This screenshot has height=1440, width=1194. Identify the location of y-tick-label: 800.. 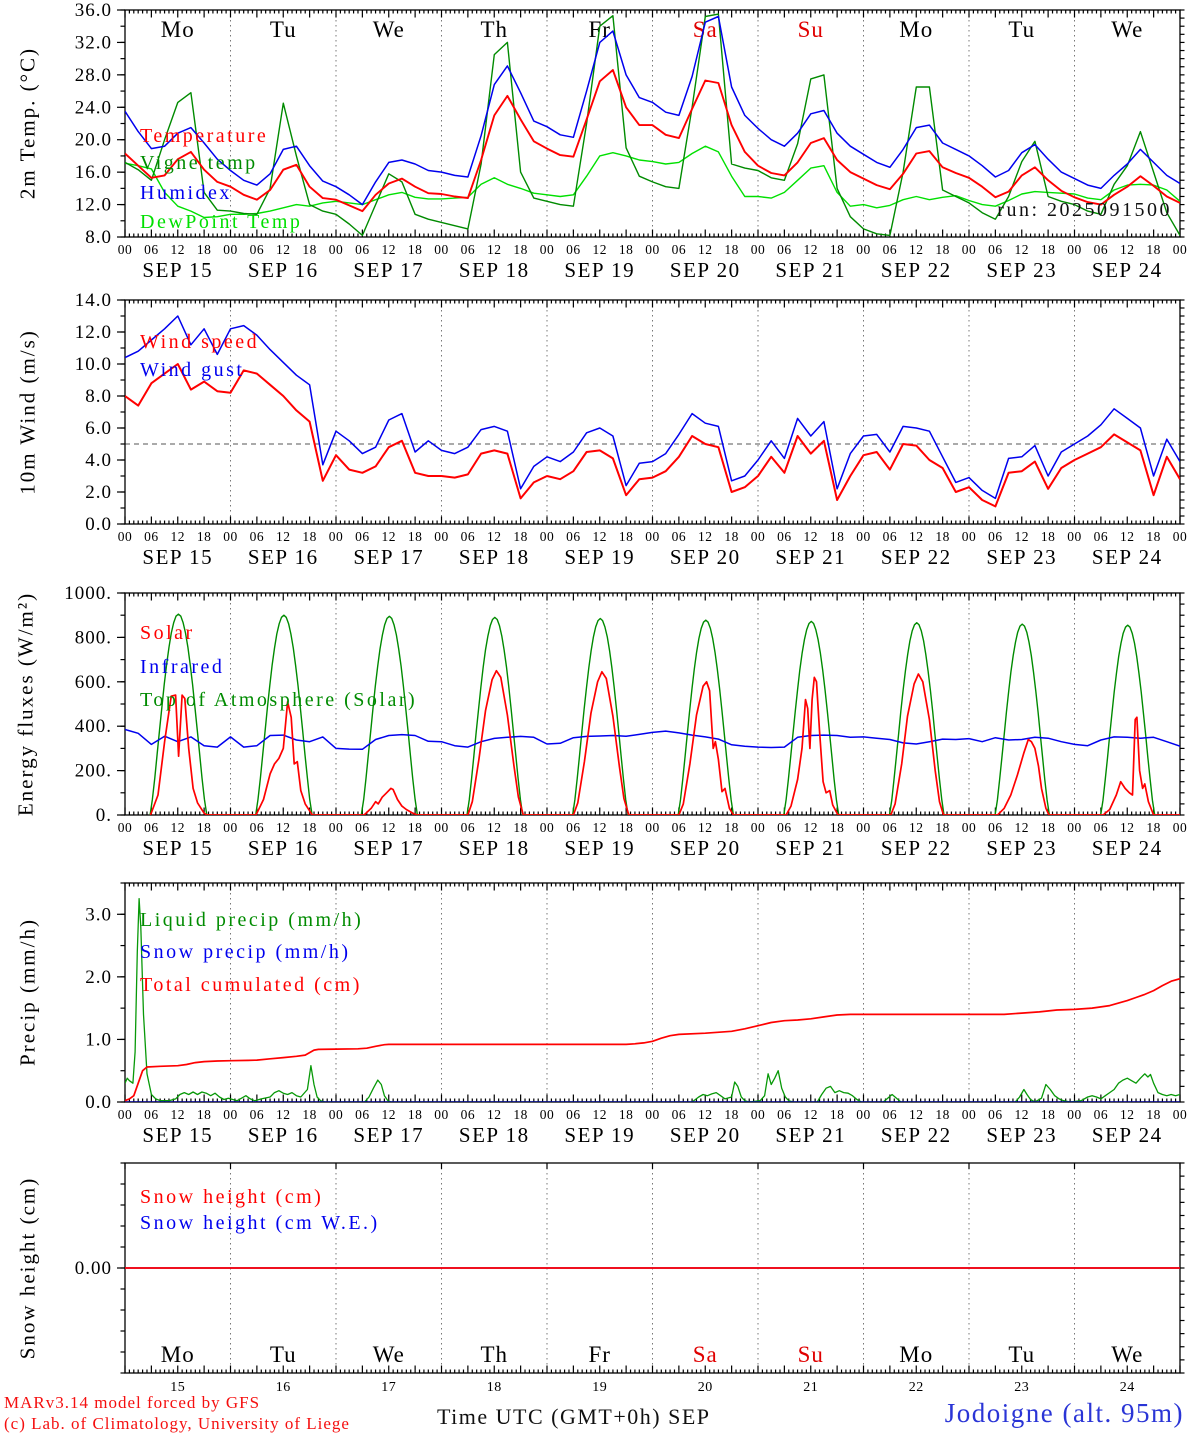
(93, 637).